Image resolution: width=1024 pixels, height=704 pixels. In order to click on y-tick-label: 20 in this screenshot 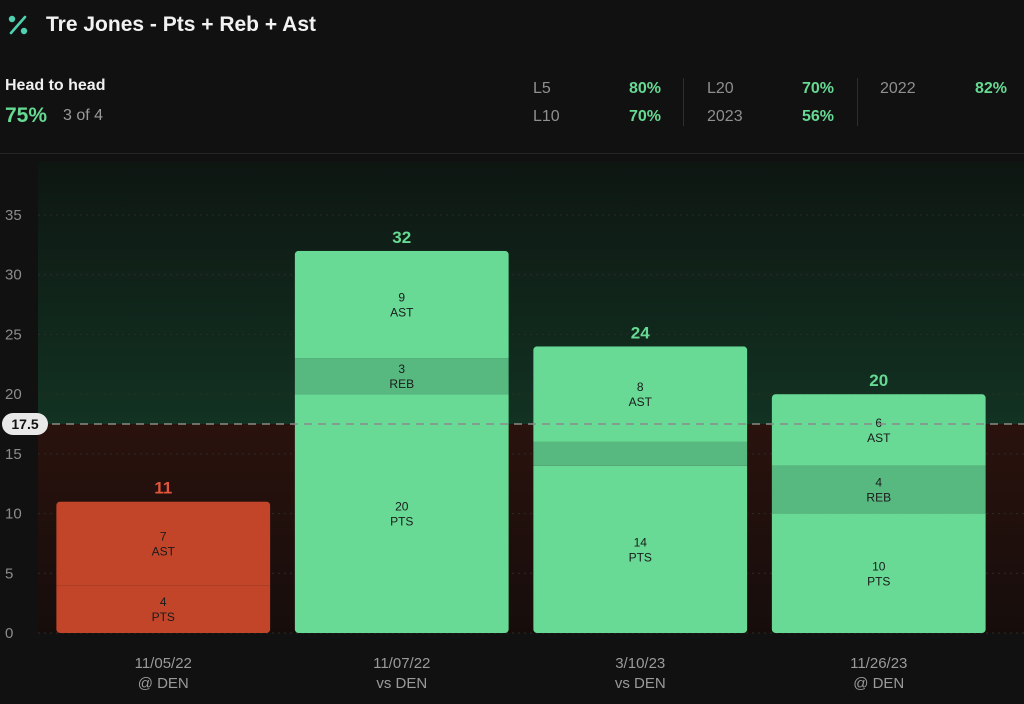, I will do `click(13, 394)`.